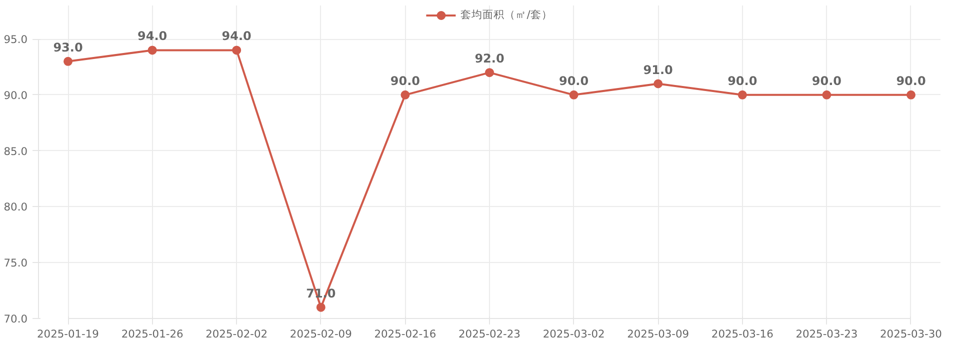 This screenshot has width=960, height=347. I want to click on y-tick-label: 95.0, so click(16, 39).